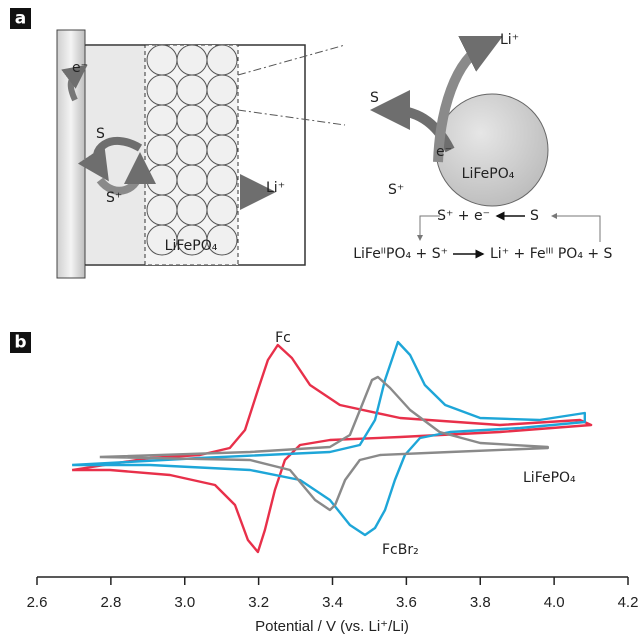 The height and width of the screenshot is (637, 638). I want to click on cell-text: Li⁺, so click(275, 188).